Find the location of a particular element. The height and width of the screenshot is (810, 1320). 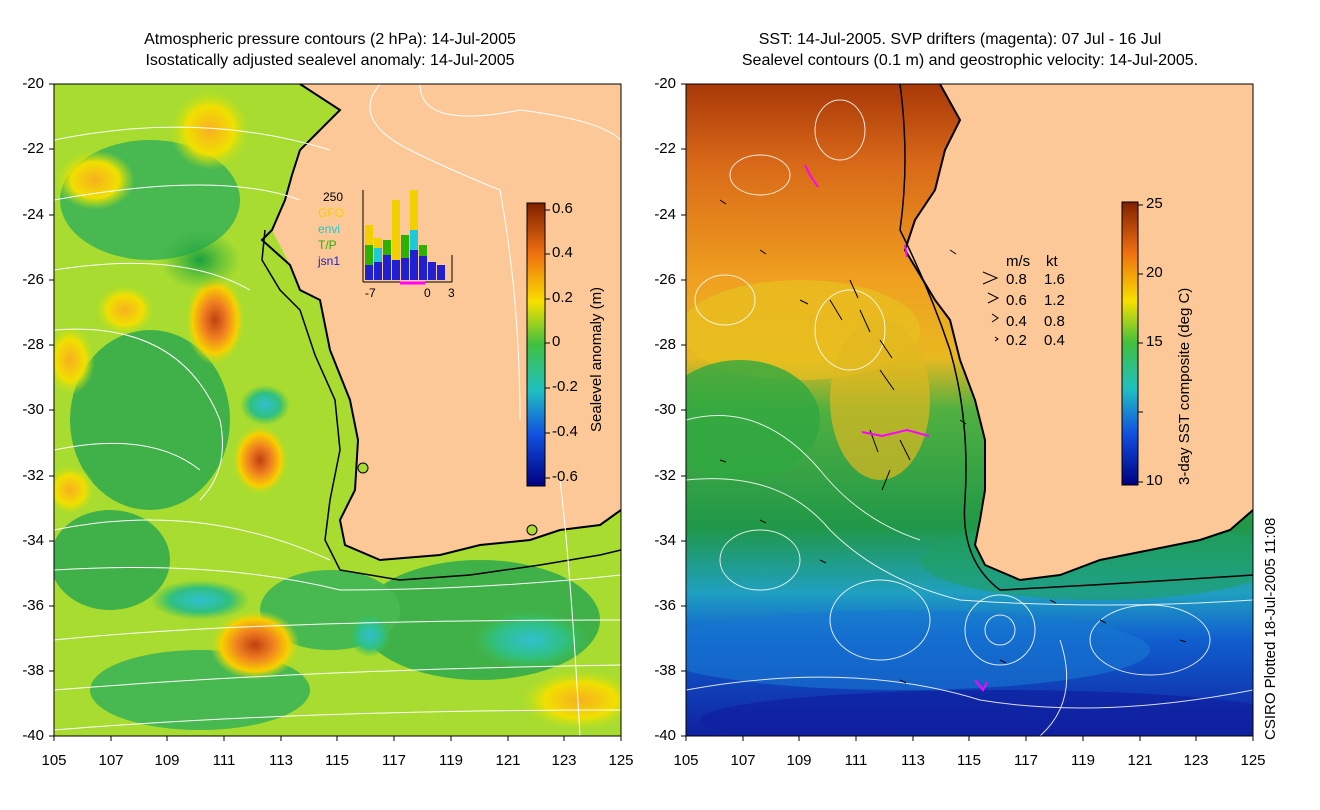

y-tick-left: -20 is located at coordinates (33, 83).